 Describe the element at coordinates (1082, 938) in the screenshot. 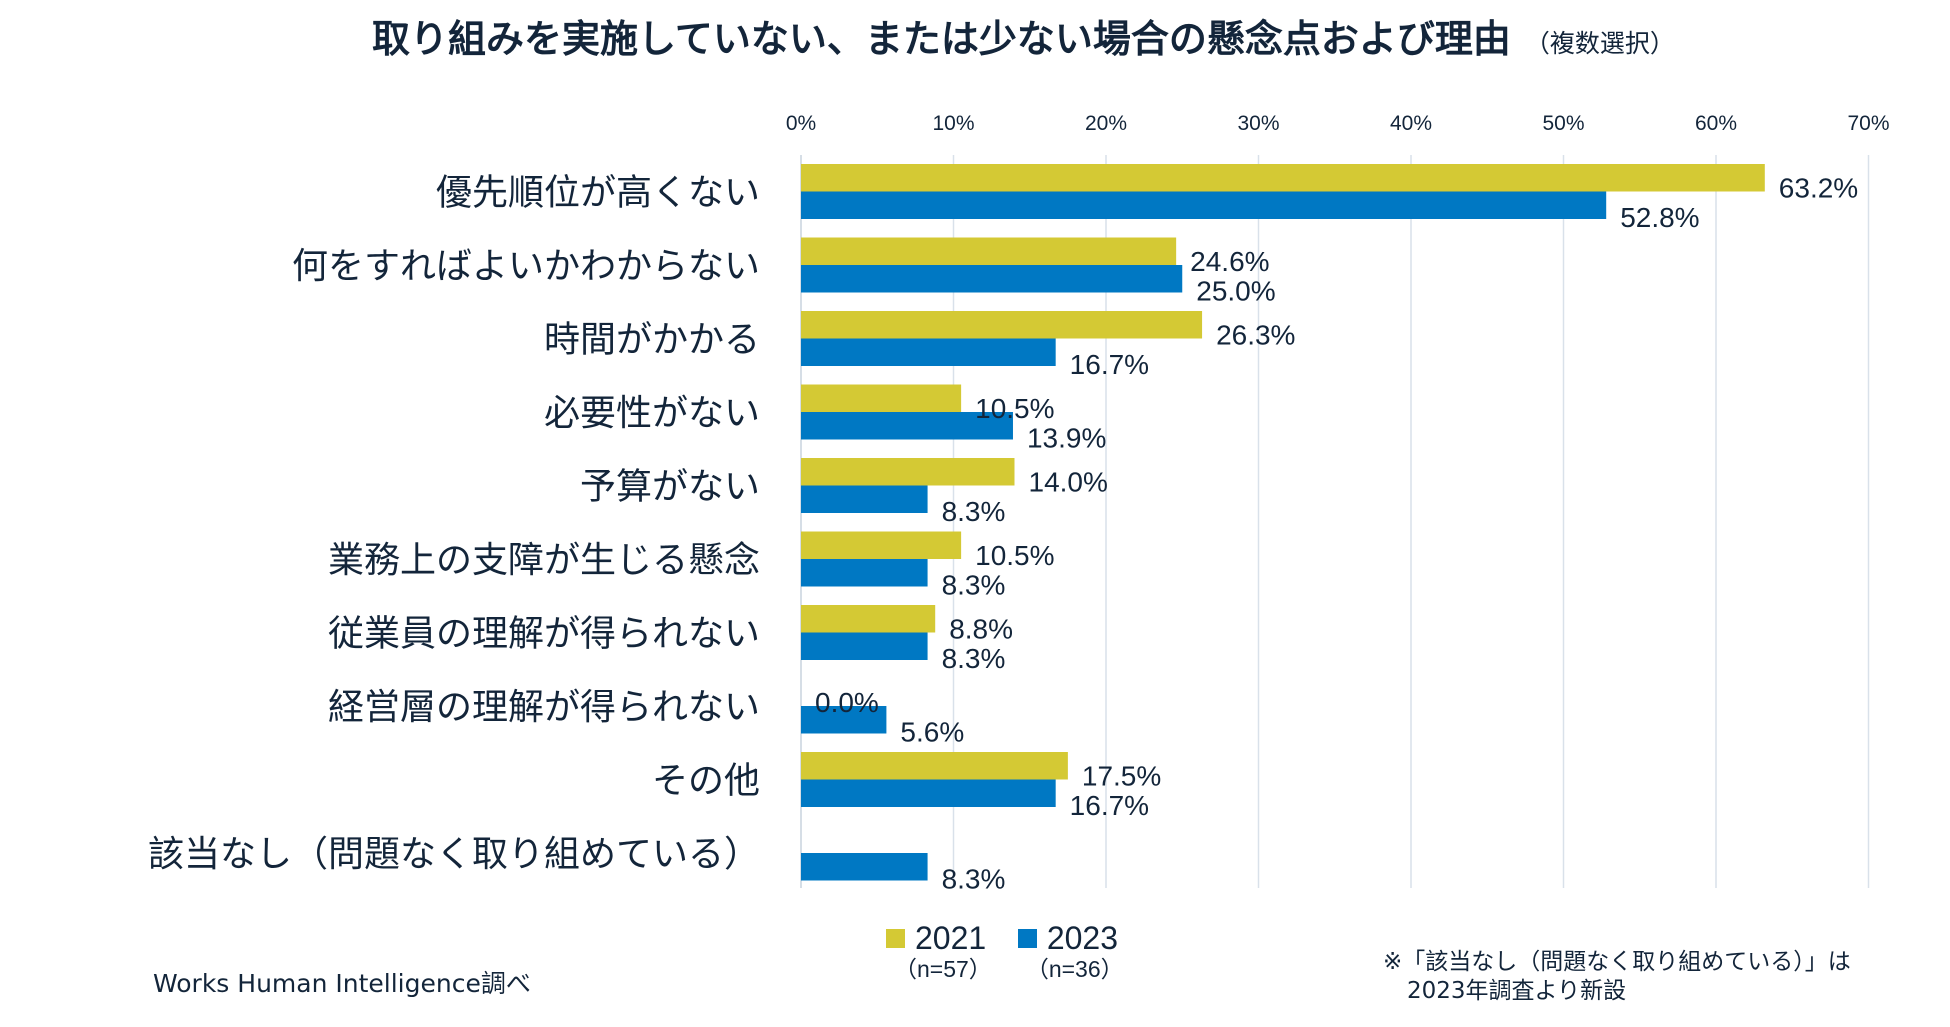

I see `legend-label-2023: 2023` at that location.